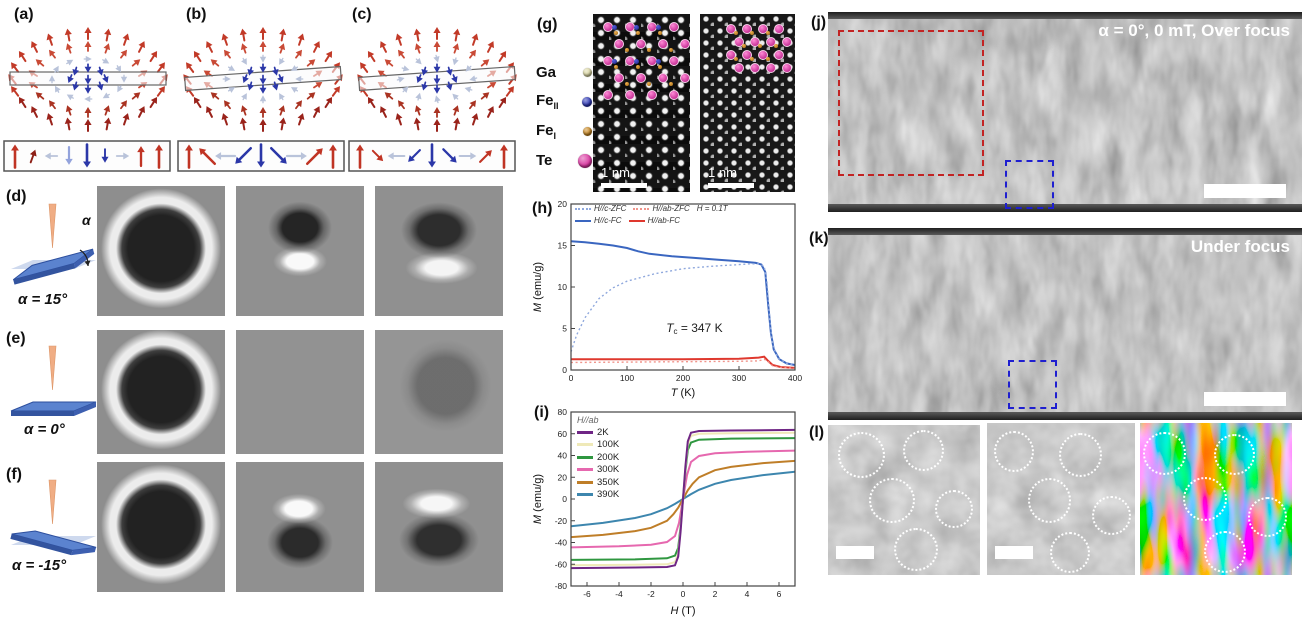  I want to click on skyrmion-image-underfocus, so click(1061, 499).